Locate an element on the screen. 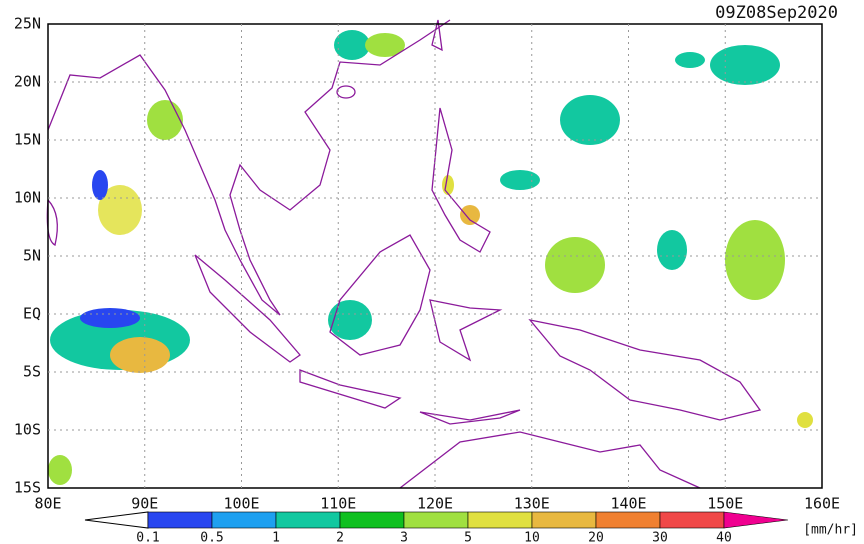 The width and height of the screenshot is (864, 544). lat-label: EQ is located at coordinates (32, 314).